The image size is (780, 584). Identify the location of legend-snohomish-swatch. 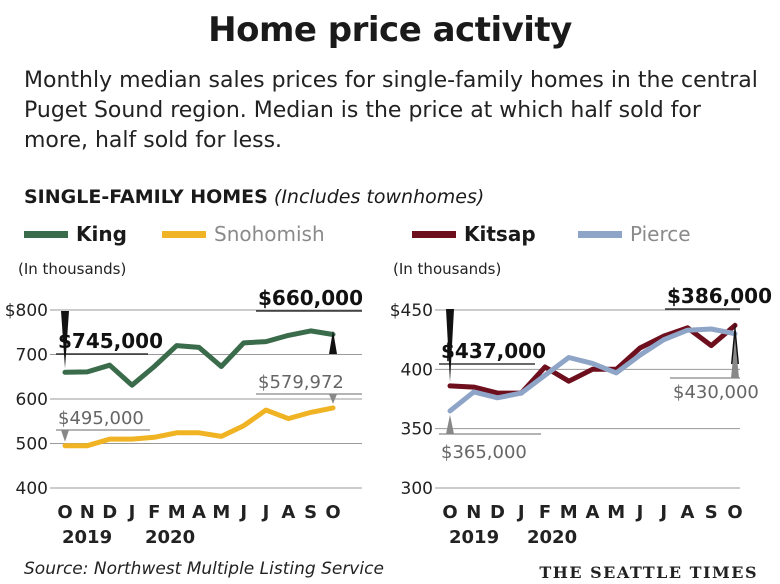
(184, 234).